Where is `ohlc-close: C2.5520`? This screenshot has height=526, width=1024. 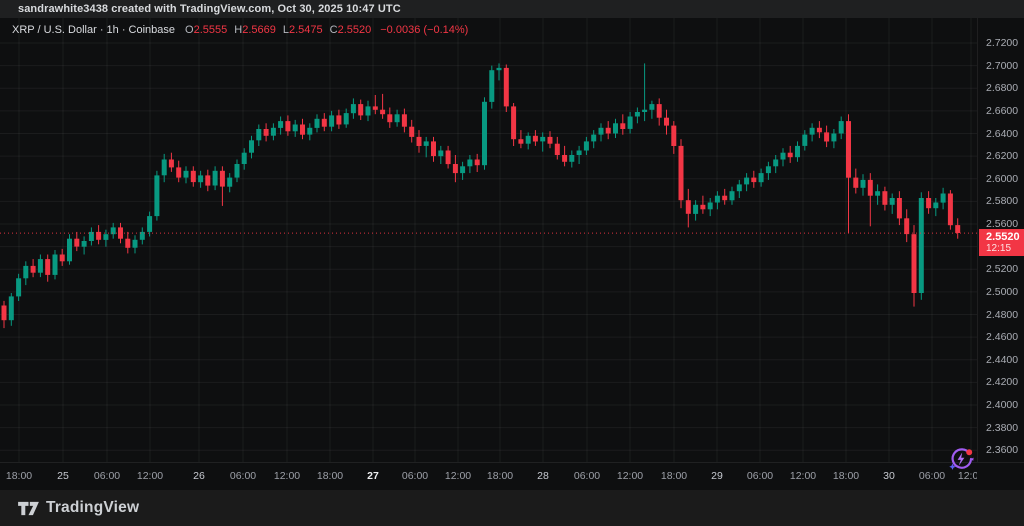 ohlc-close: C2.5520 is located at coordinates (350, 30).